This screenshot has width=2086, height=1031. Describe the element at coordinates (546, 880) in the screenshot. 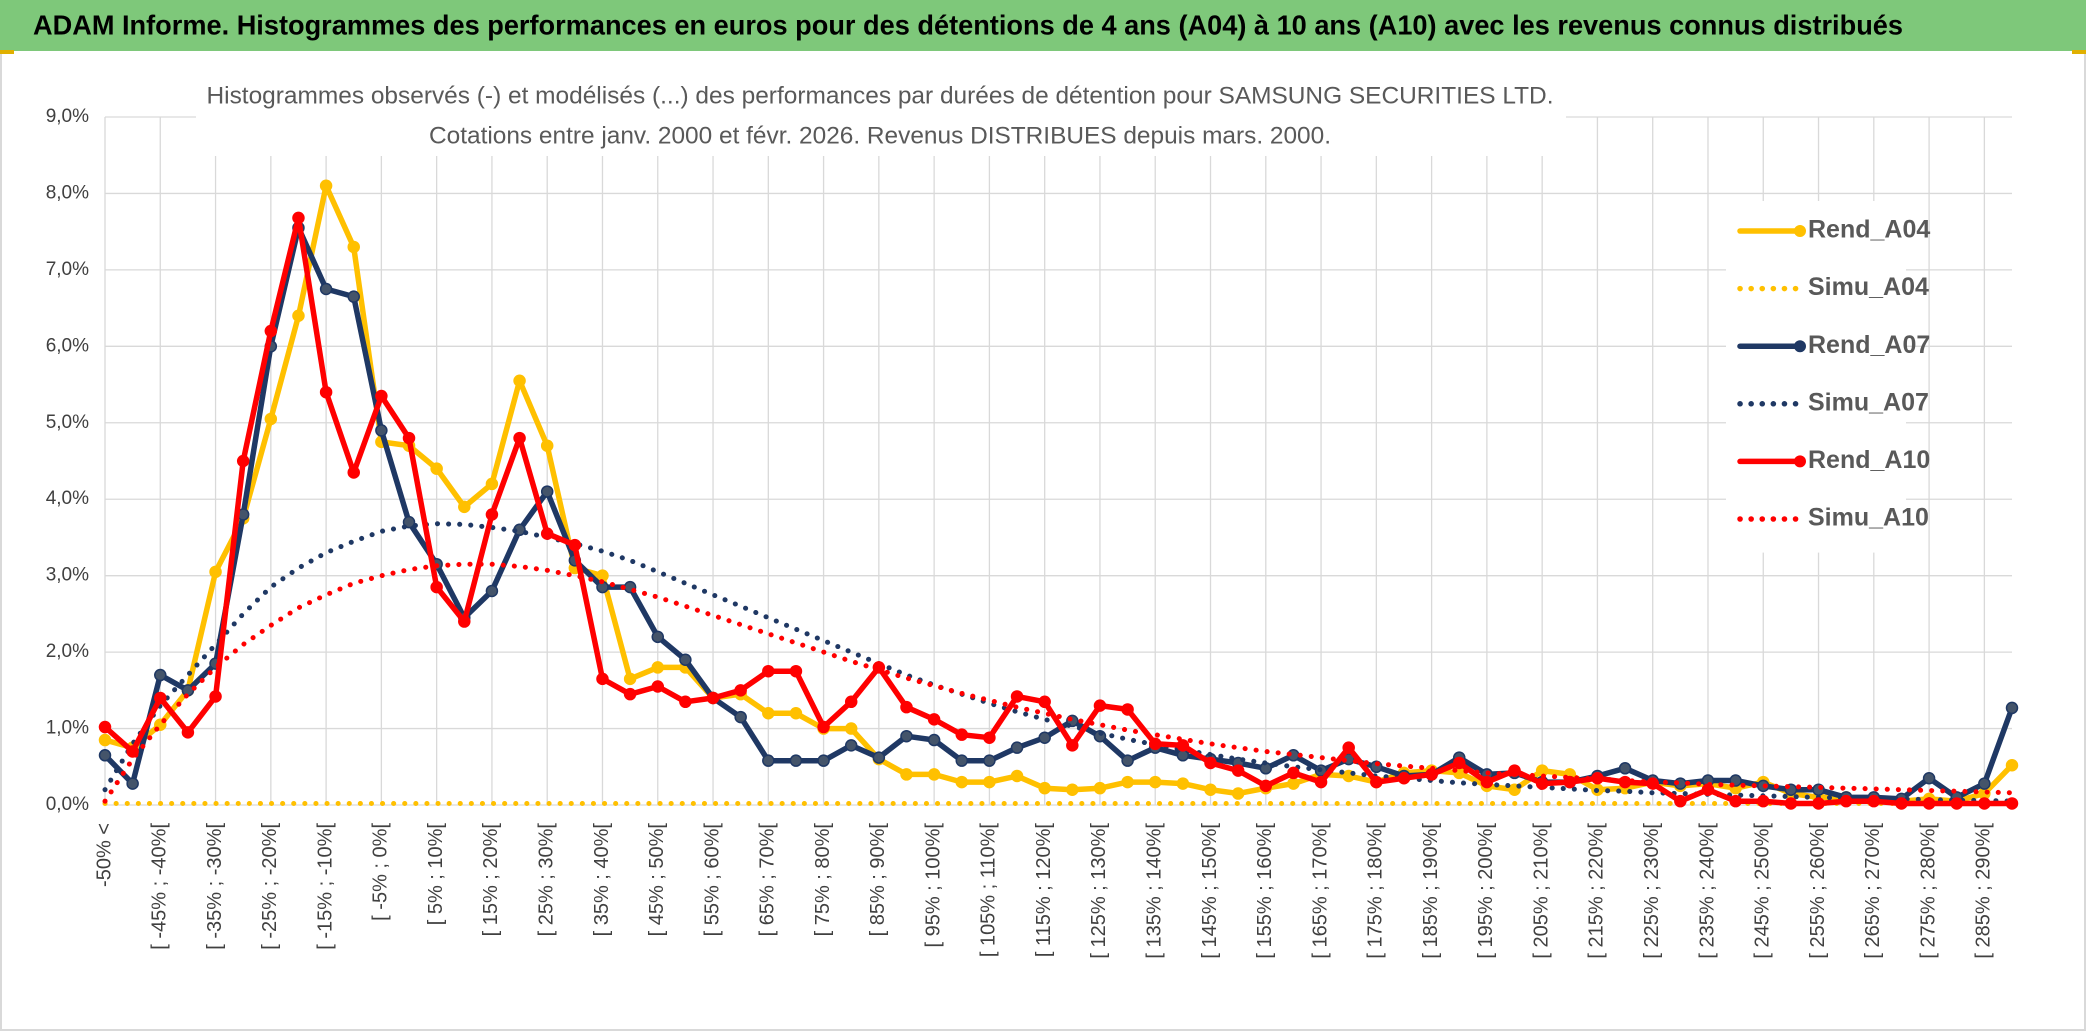

I see `x-tick-label: [ 25% ; 30%[` at that location.